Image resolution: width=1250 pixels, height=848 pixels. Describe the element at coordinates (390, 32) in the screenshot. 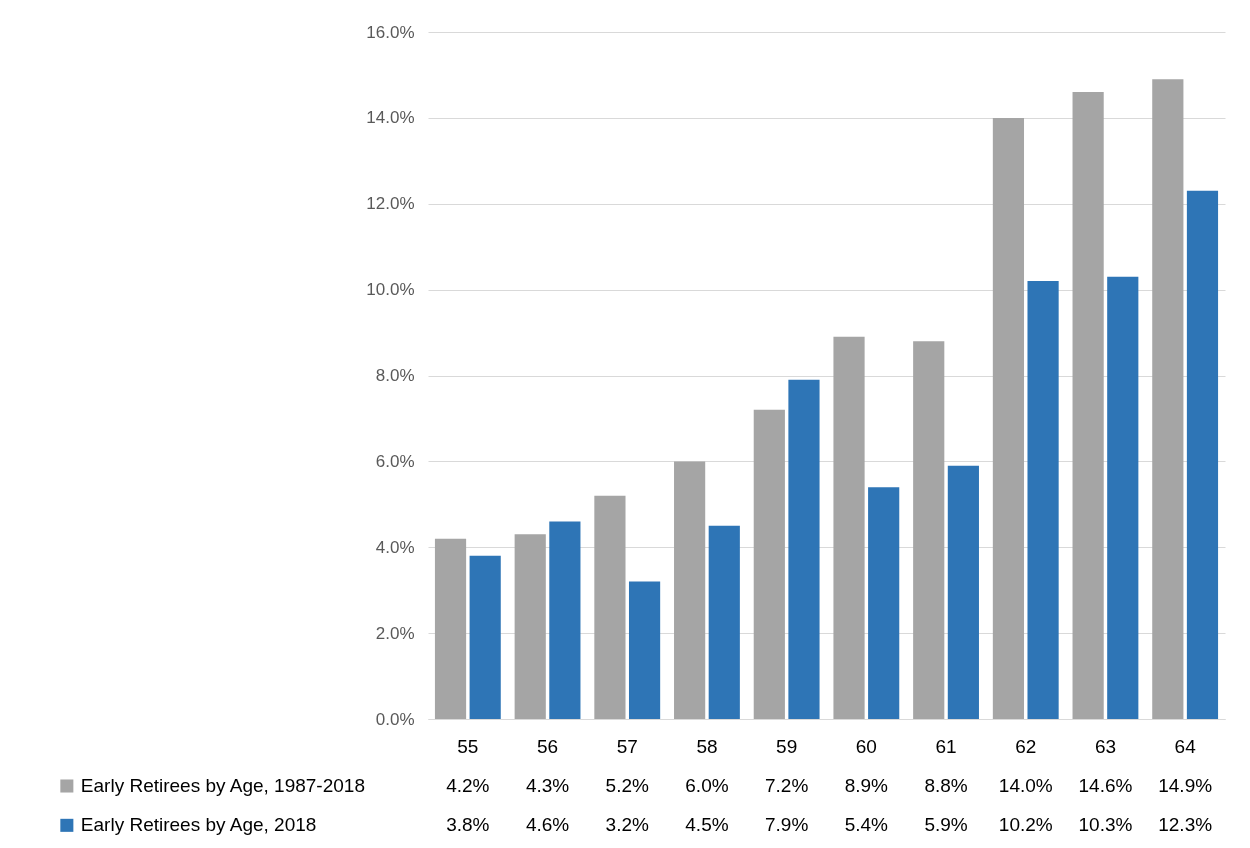

I see `y-tick-label: 16.0%` at that location.